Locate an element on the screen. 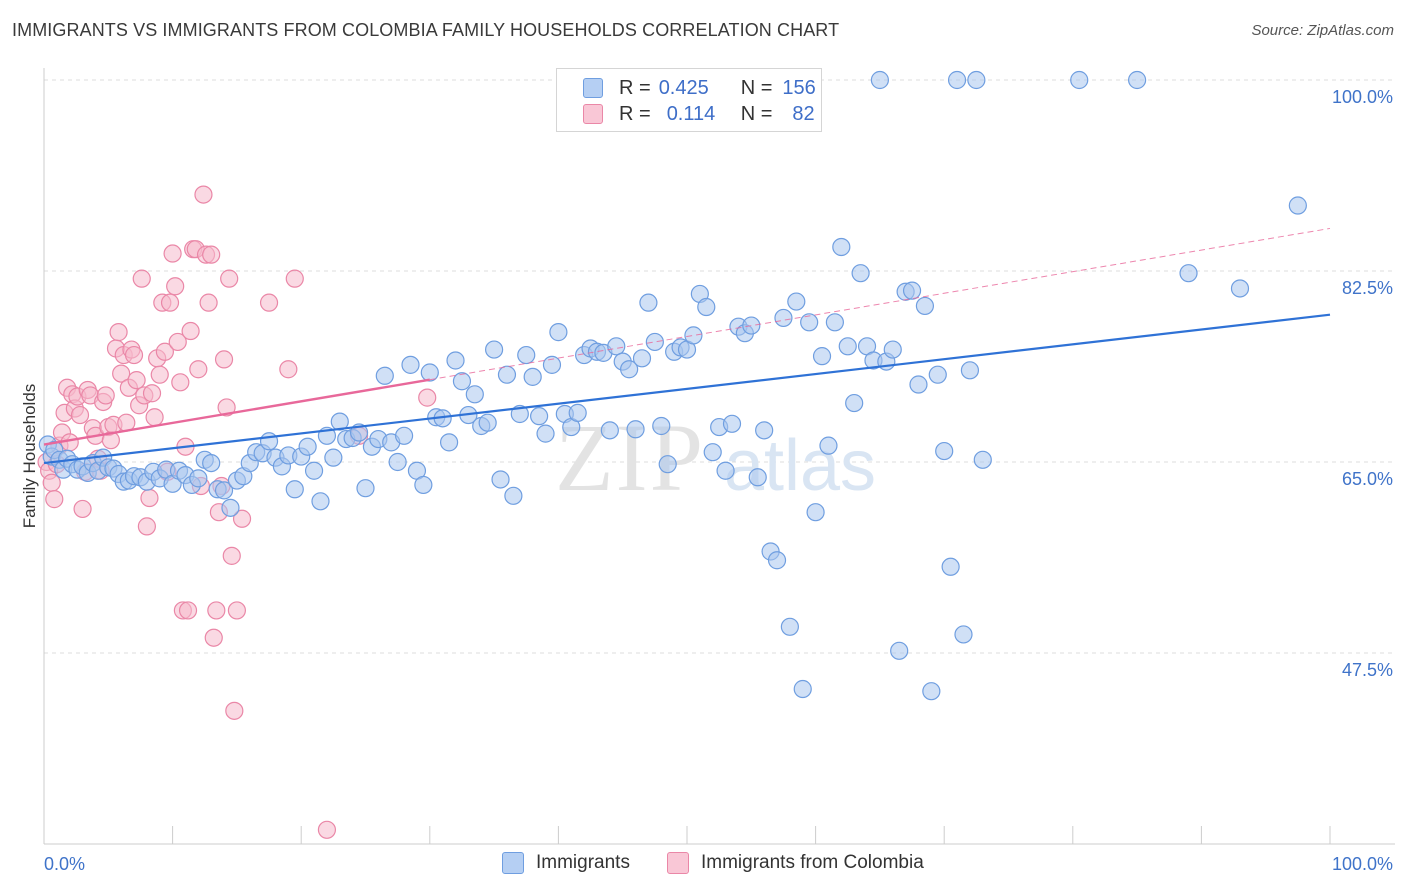 The width and height of the screenshot is (1406, 892). trend-line-colombia is located at coordinates (236, 412).